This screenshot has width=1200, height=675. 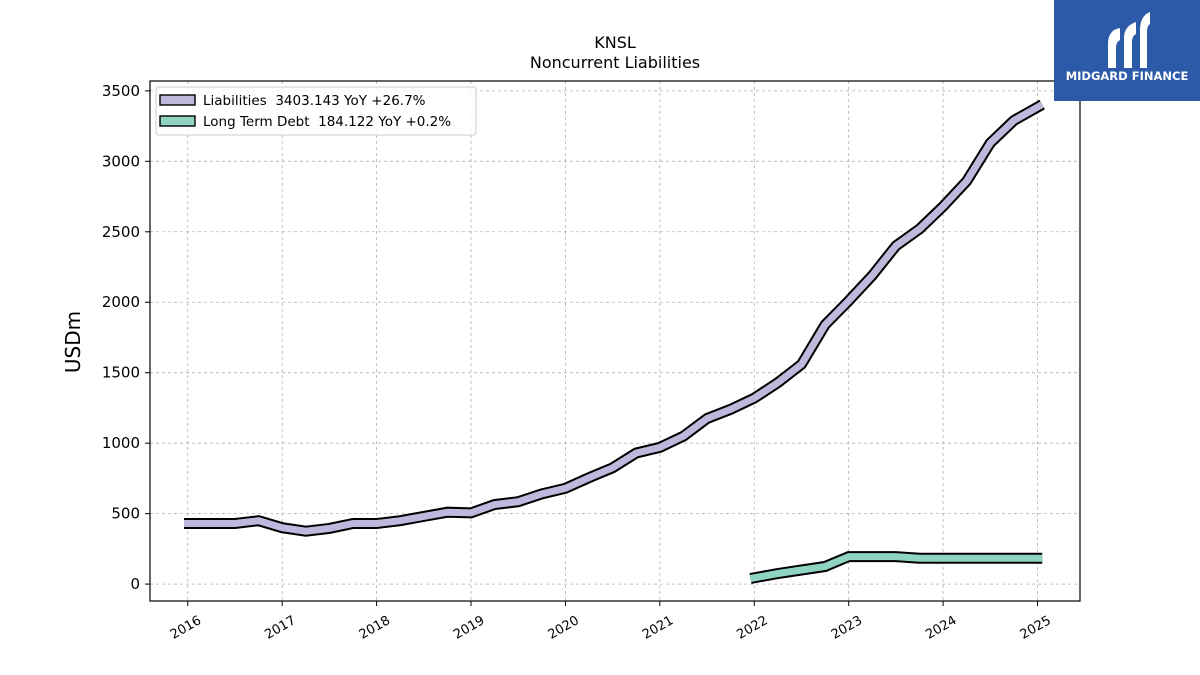 What do you see at coordinates (1036, 628) in the screenshot?
I see `x-tick-label: 2025` at bounding box center [1036, 628].